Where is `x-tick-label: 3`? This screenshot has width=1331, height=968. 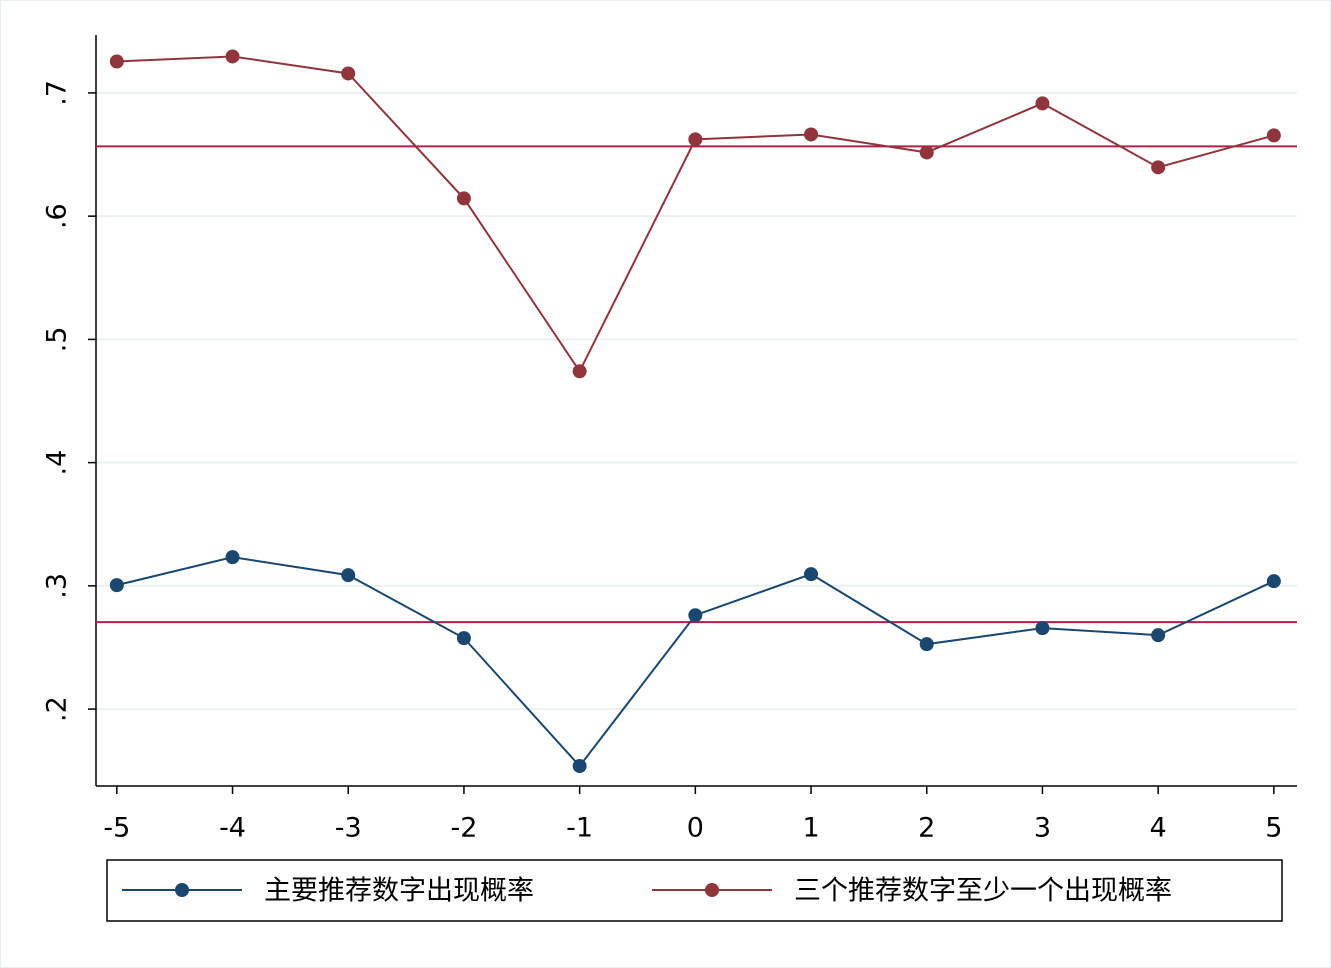
x-tick-label: 3 is located at coordinates (1042, 828).